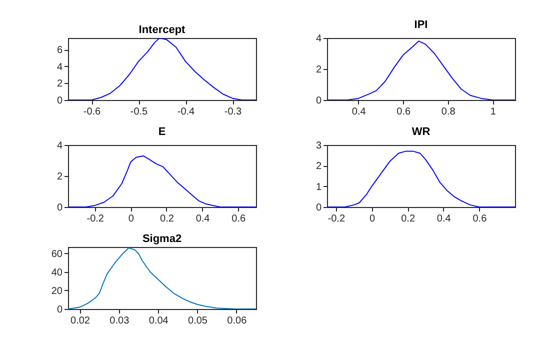 This screenshot has height=337, width=560. Describe the element at coordinates (162, 30) in the screenshot. I see `chart-title: Intercept` at that location.